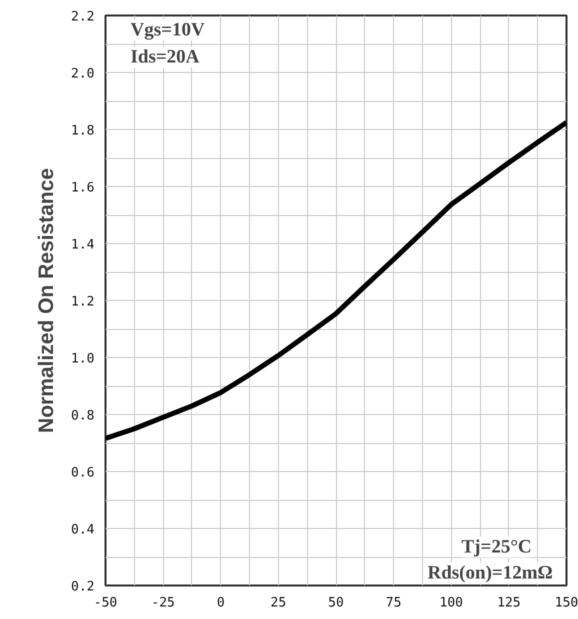 The image size is (578, 619). I want to click on annotation: Rds(on)=12mΩ, so click(490, 573).